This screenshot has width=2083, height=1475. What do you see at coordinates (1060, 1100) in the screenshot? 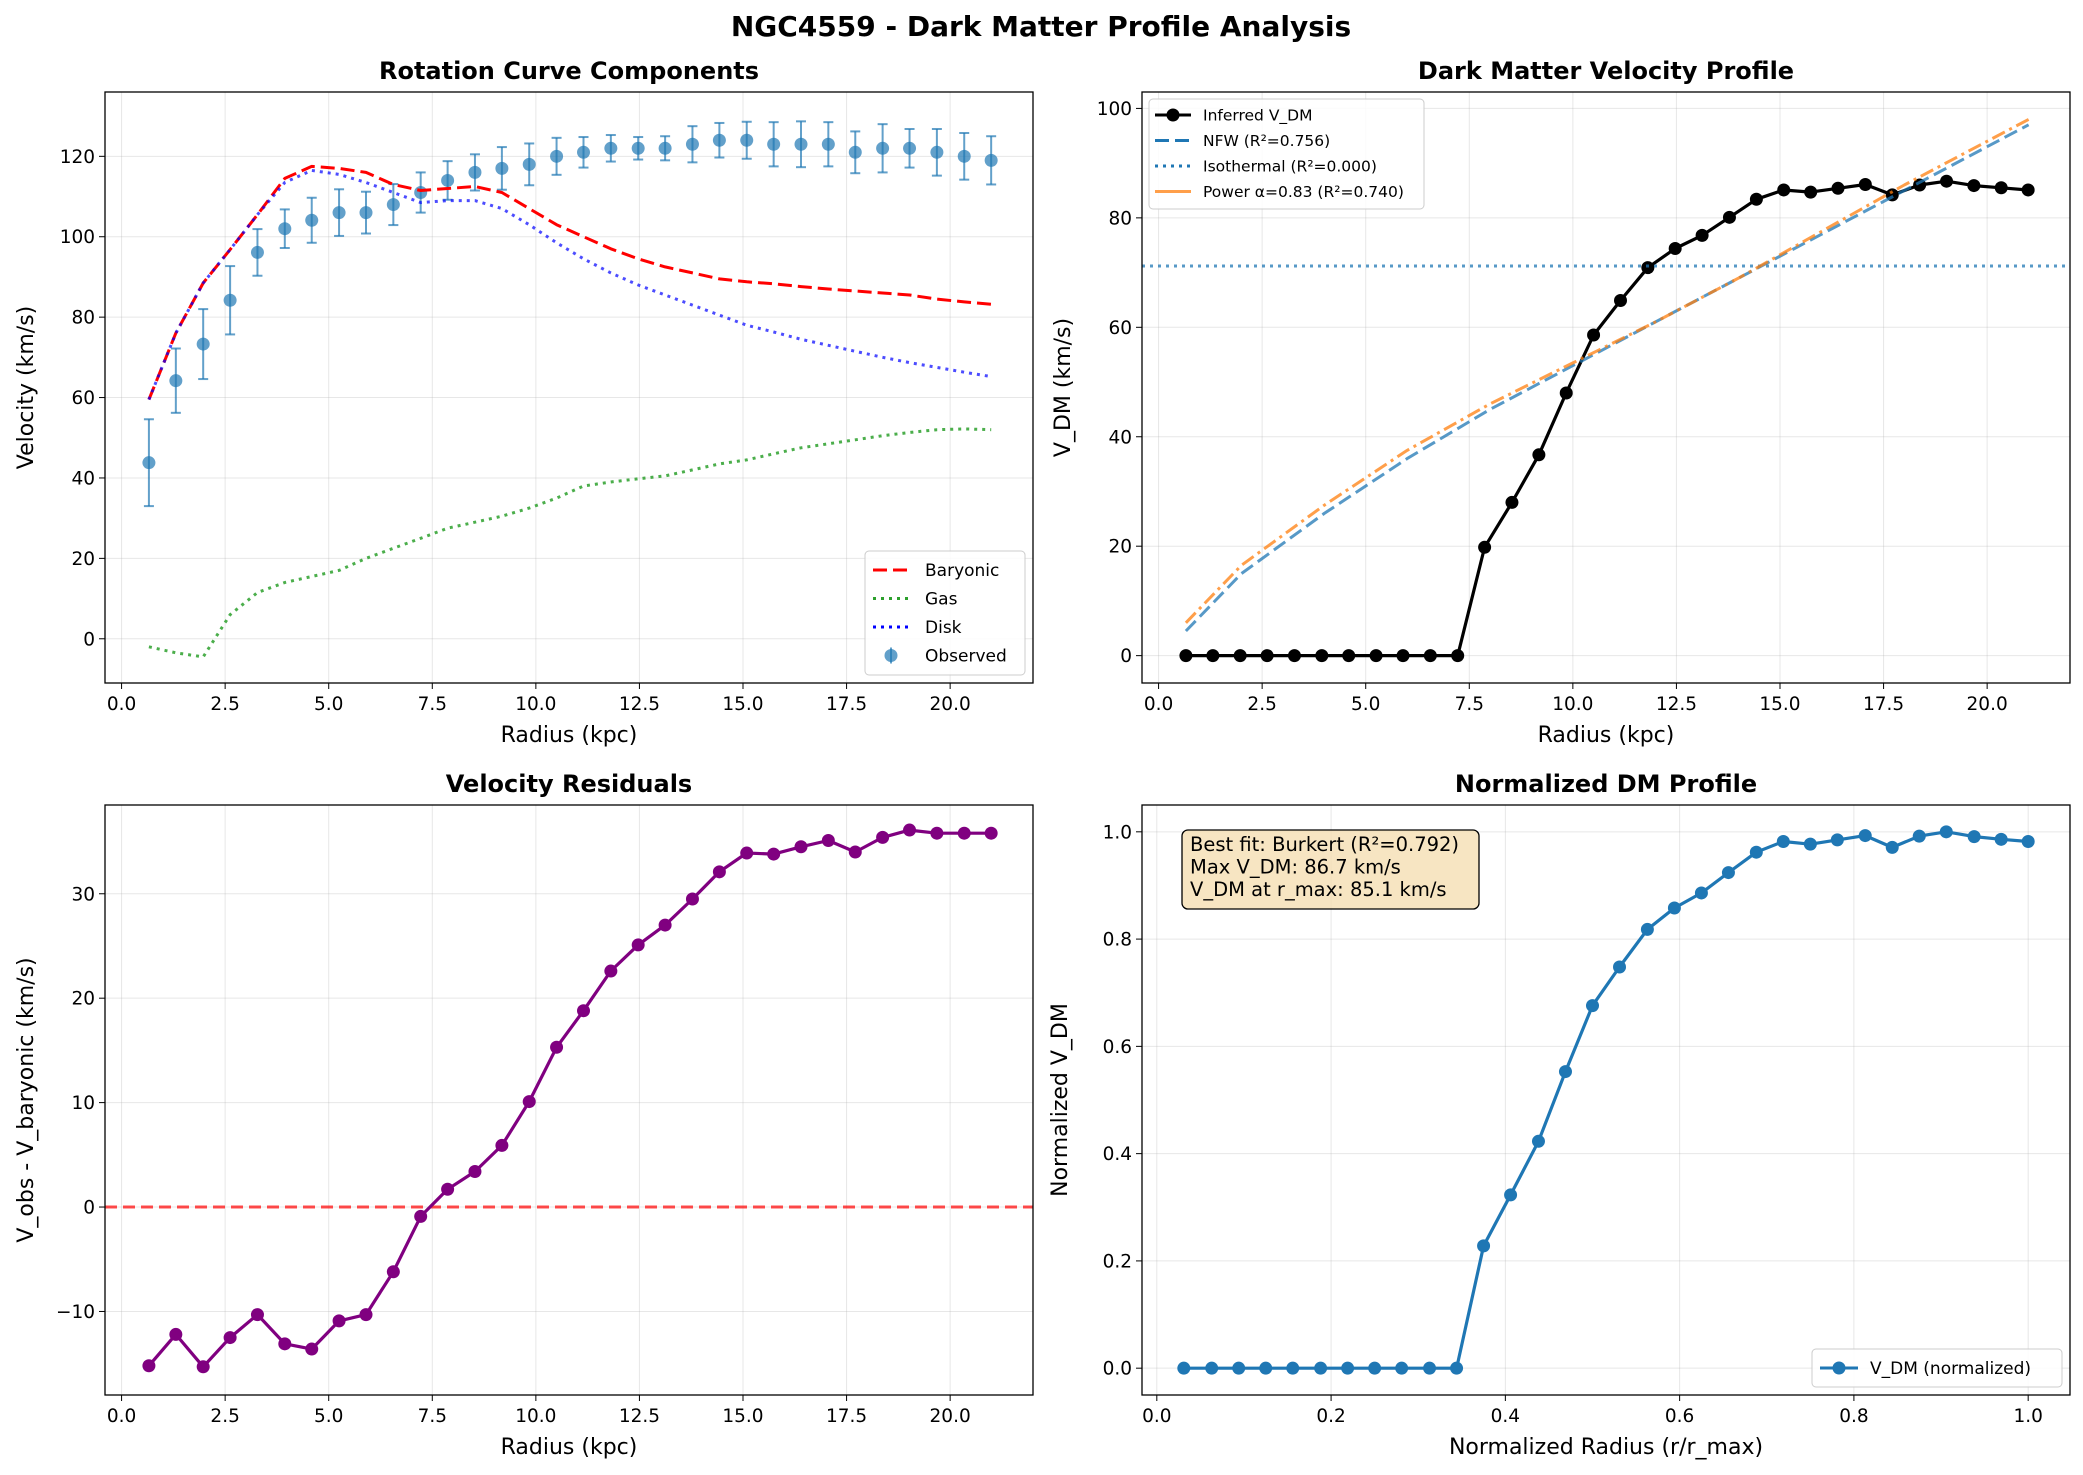
I see `y-axis-label: Normalized V_DM` at bounding box center [1060, 1100].